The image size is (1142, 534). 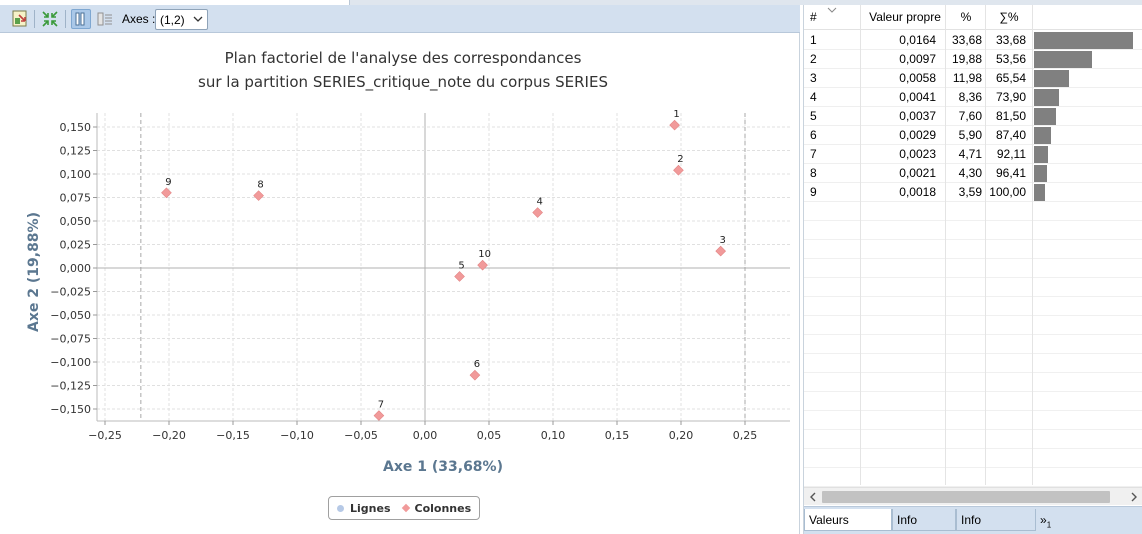 What do you see at coordinates (996, 520) in the screenshot?
I see `tab-column-info: Info colonnes` at bounding box center [996, 520].